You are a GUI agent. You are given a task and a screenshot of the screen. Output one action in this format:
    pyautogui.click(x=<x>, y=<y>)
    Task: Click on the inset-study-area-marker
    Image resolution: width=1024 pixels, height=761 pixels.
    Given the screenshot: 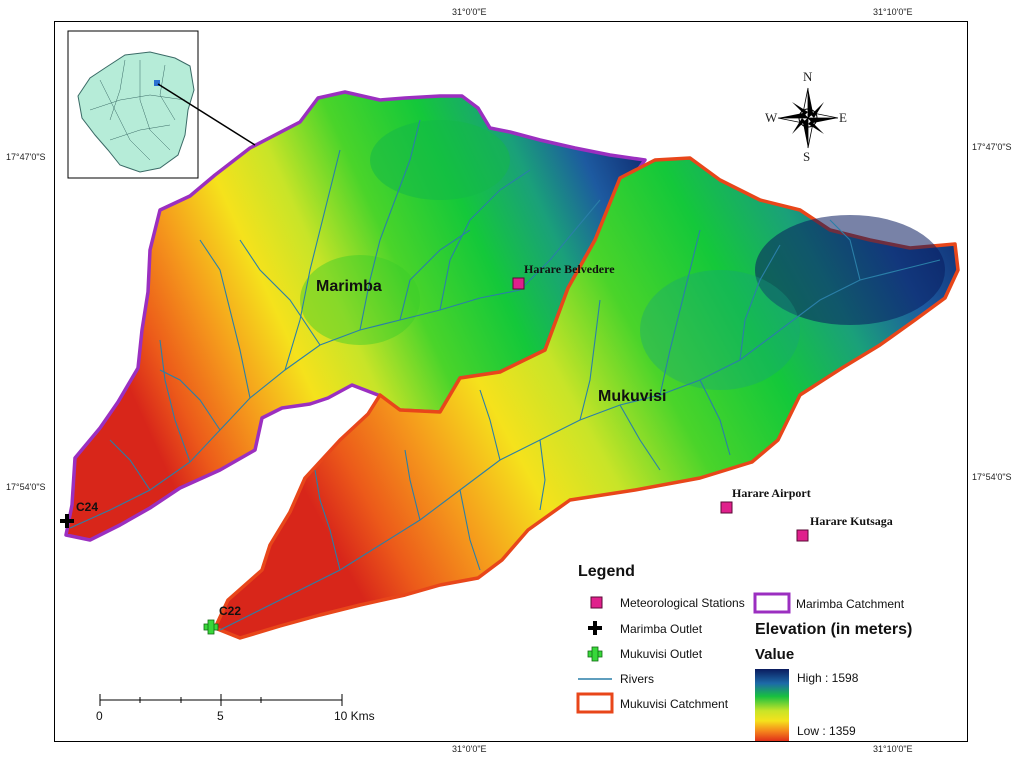 What is the action you would take?
    pyautogui.click(x=157, y=83)
    